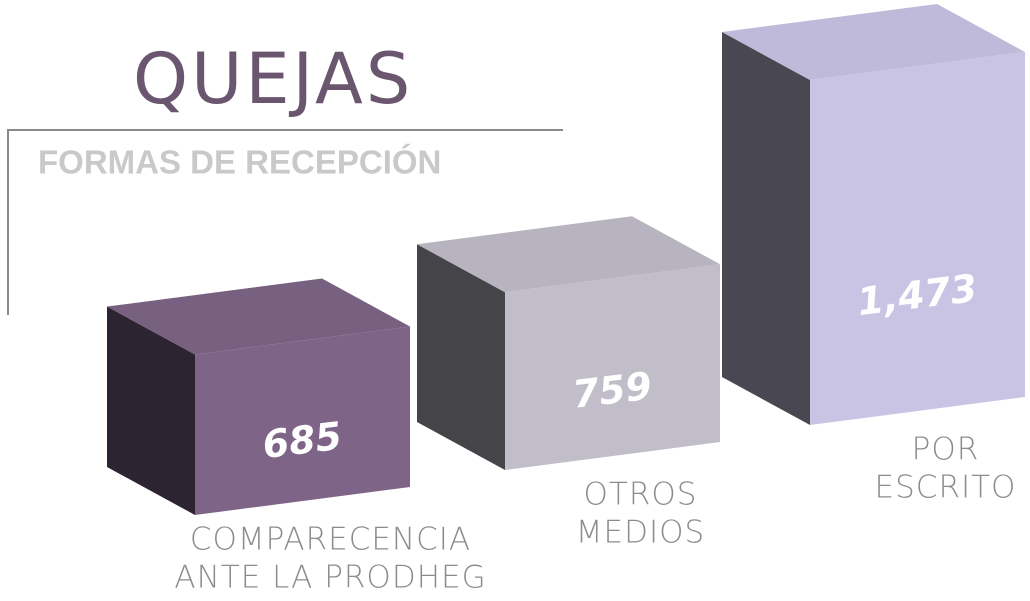 Image resolution: width=1030 pixels, height=601 pixels. What do you see at coordinates (330, 540) in the screenshot?
I see `category-label: COMPARECENCIA` at bounding box center [330, 540].